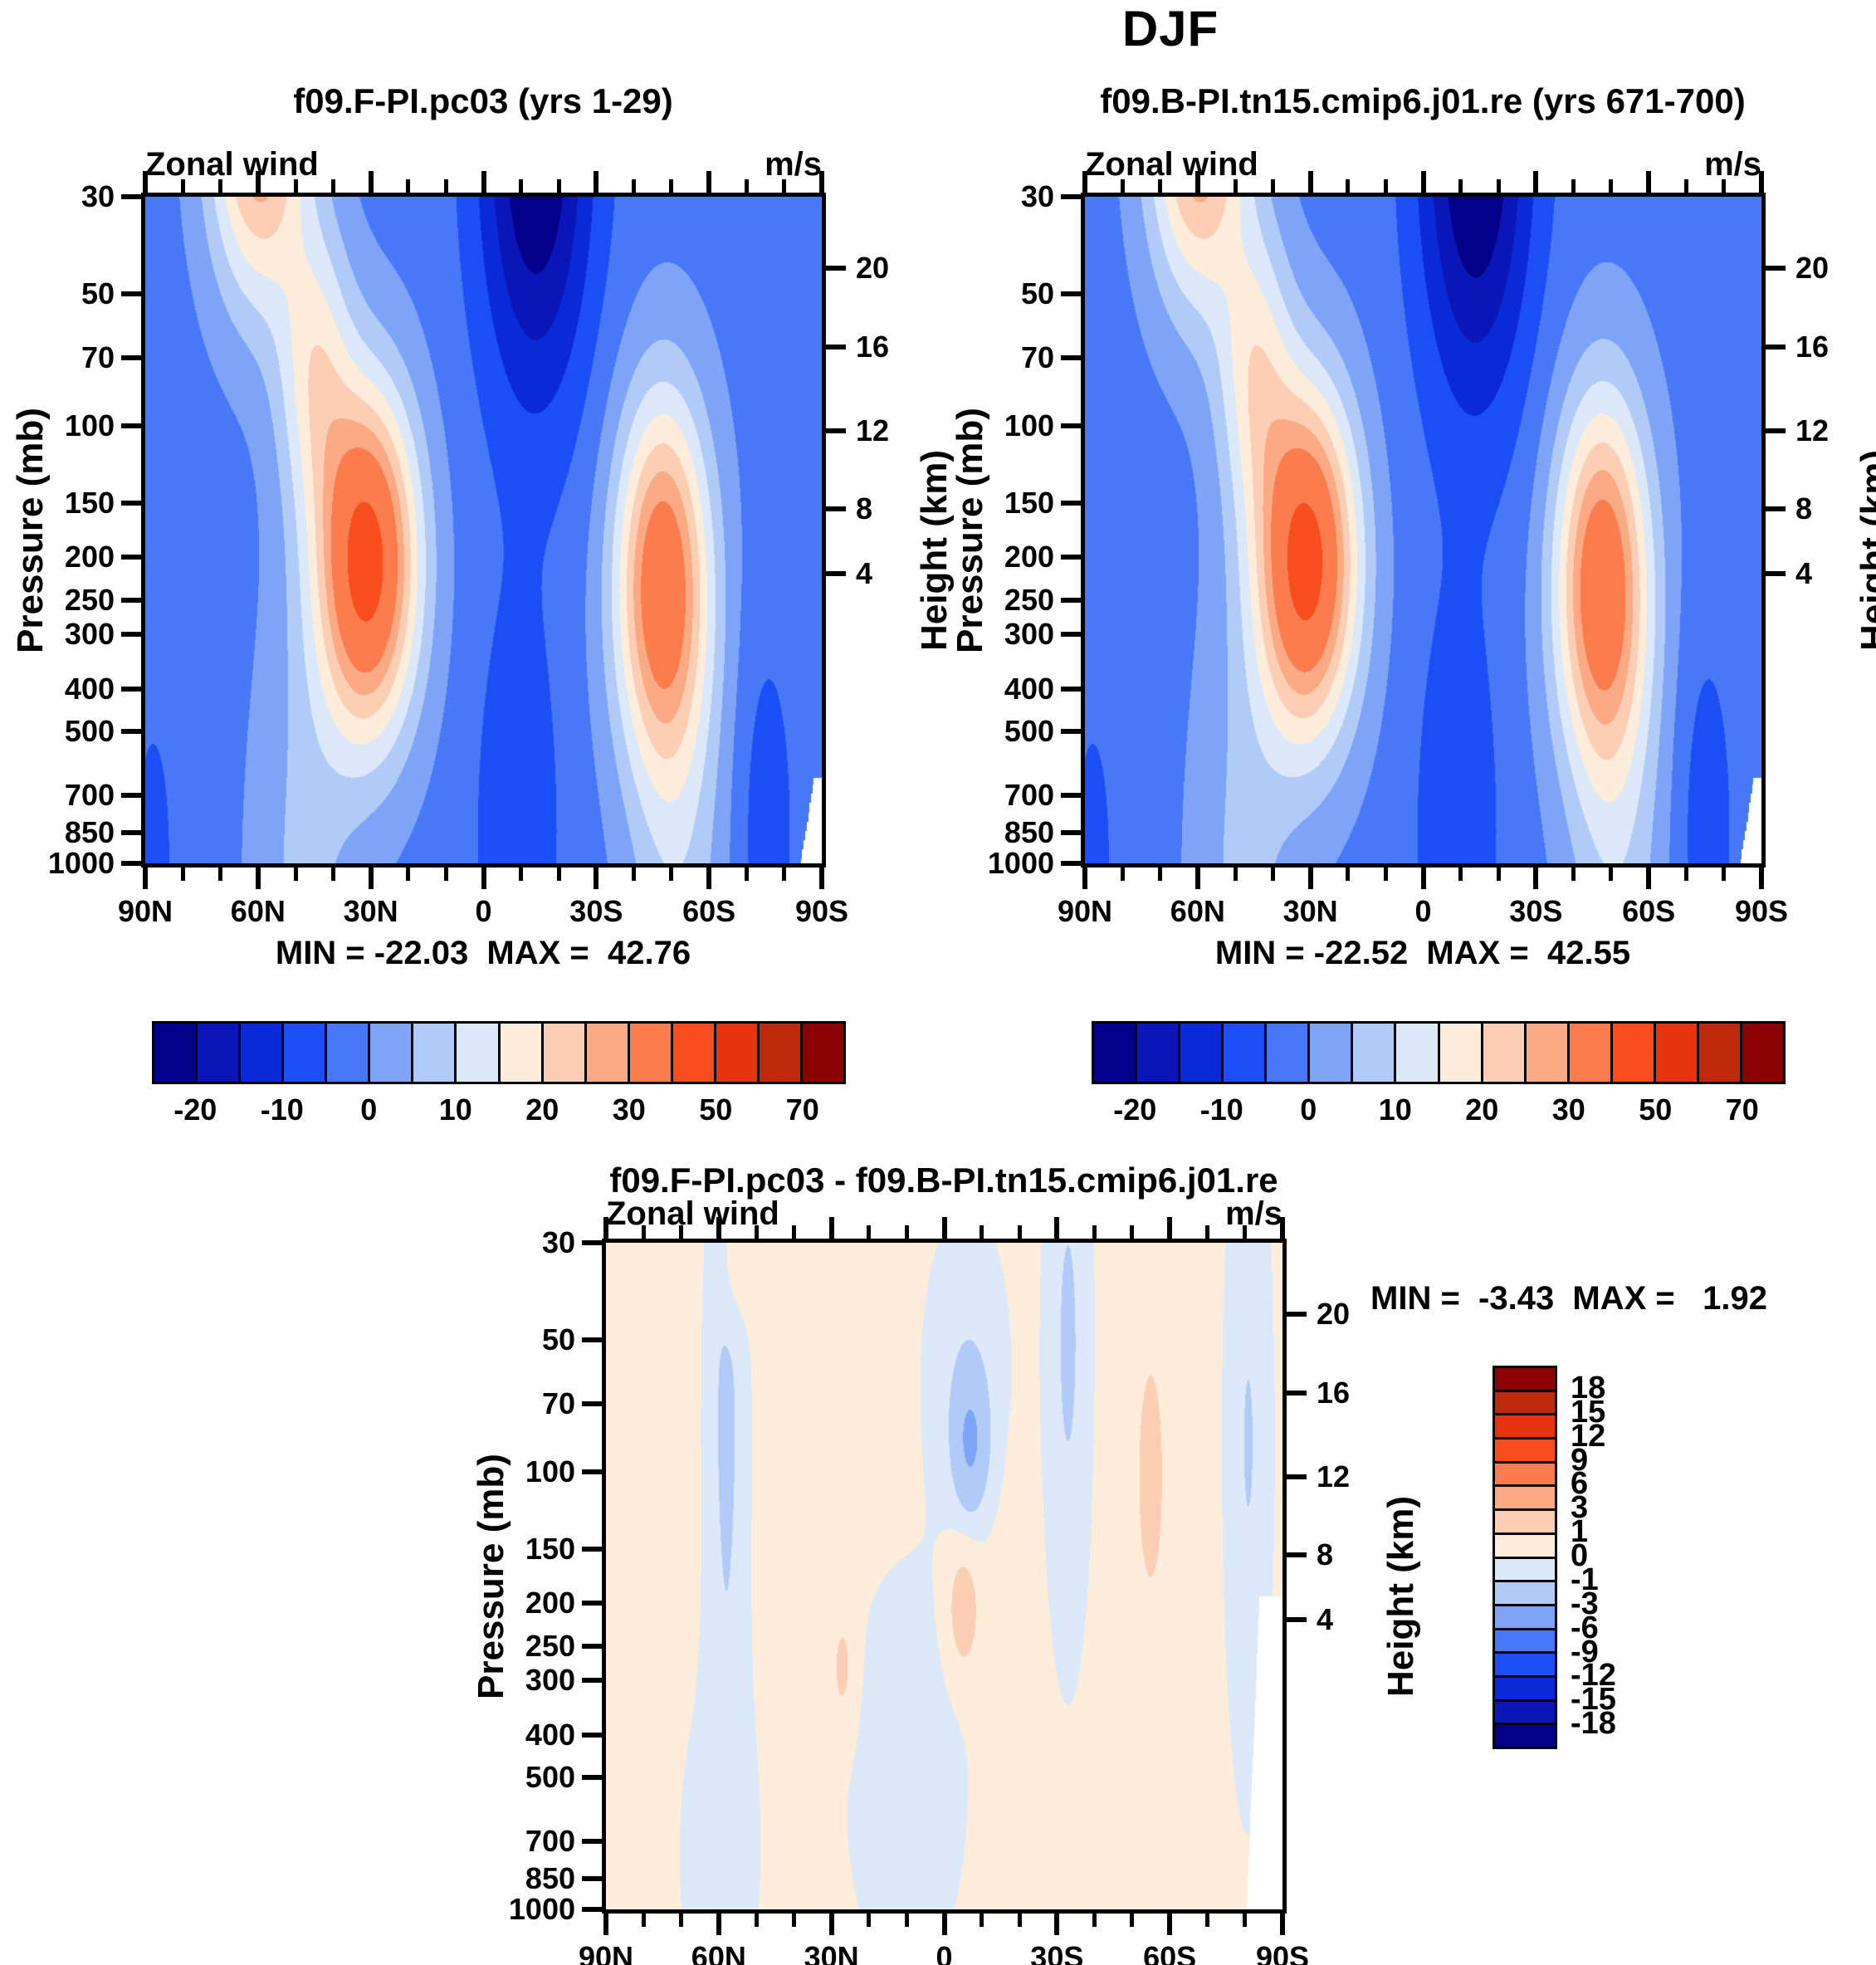 The height and width of the screenshot is (1965, 1876). I want to click on height-tick-label: 8, so click(1325, 1554).